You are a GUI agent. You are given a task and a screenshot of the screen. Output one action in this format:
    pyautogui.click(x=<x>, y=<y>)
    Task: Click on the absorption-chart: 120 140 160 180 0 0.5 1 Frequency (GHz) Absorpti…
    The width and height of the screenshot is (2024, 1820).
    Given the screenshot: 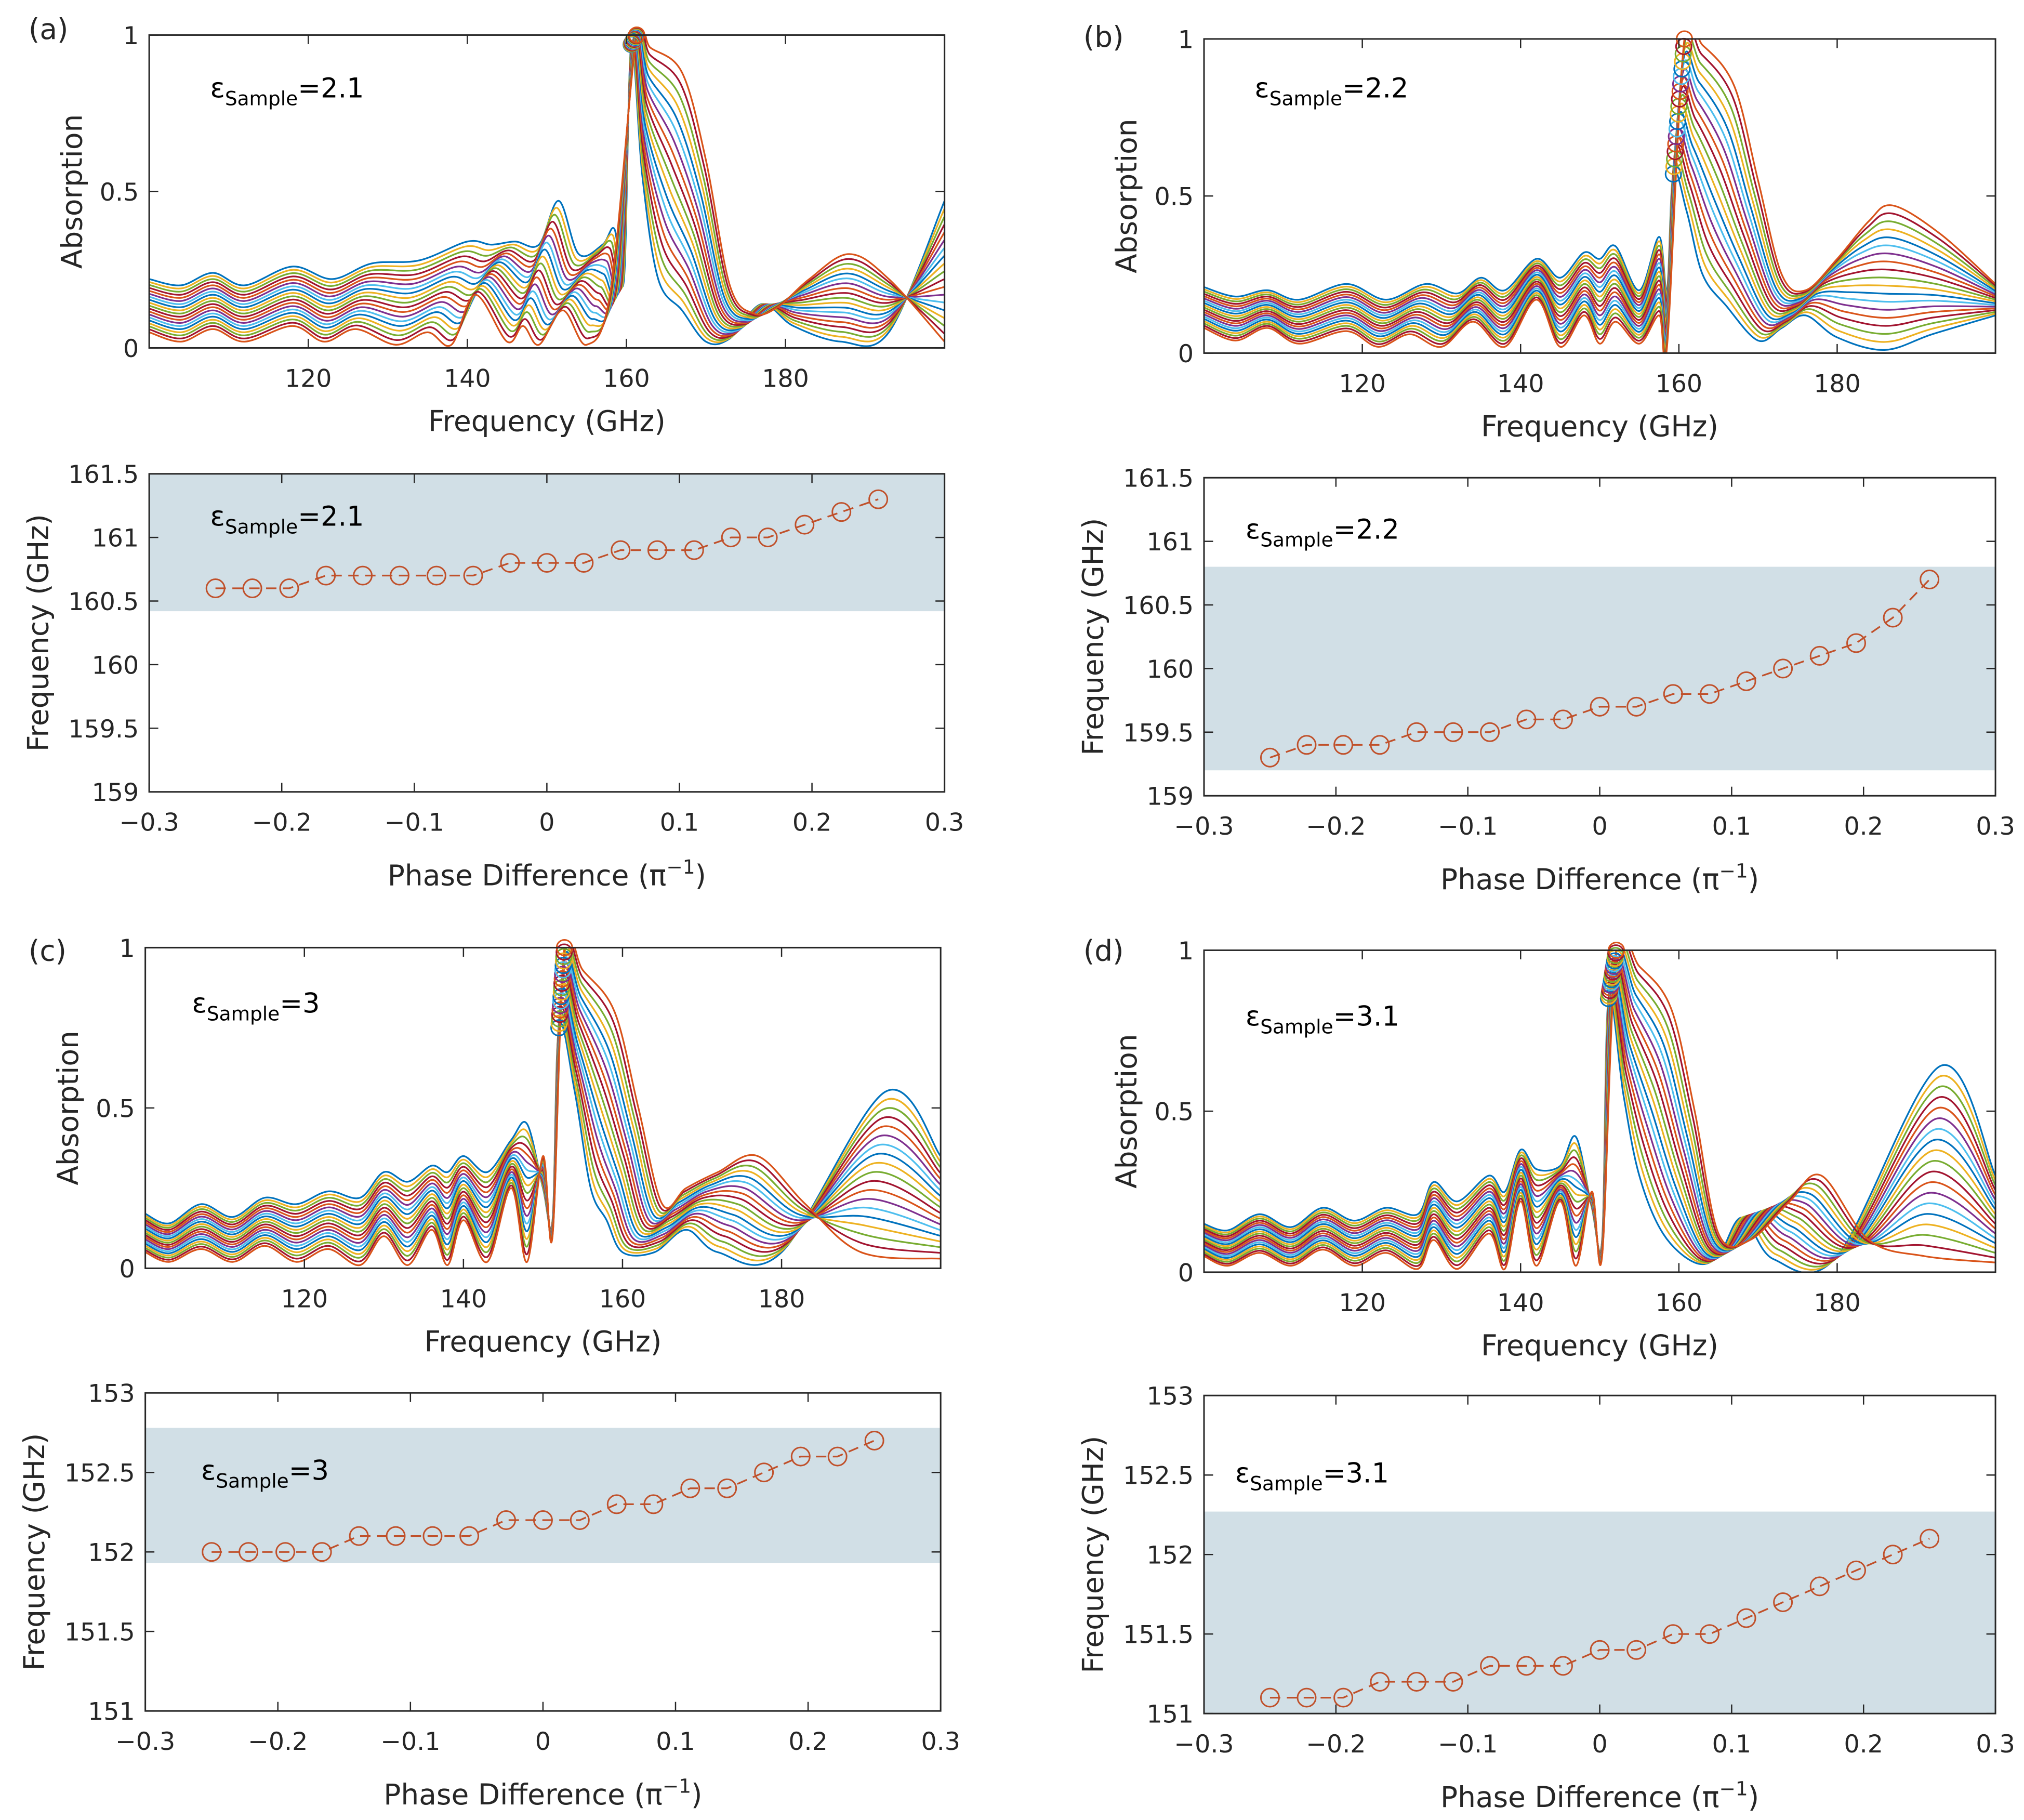 What is the action you would take?
    pyautogui.click(x=1553, y=234)
    